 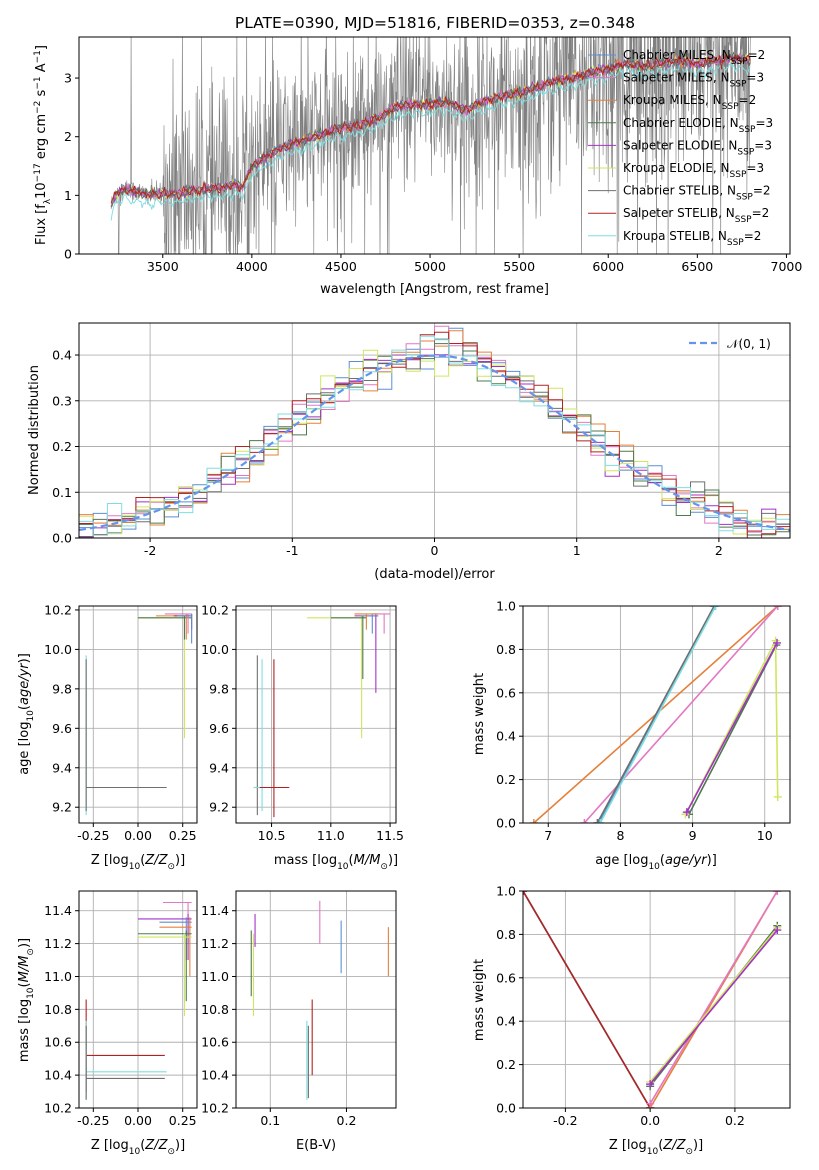 What do you see at coordinates (698, 125) in the screenshot?
I see `legend-label: Chabrier ELODIE, NSSP=3` at bounding box center [698, 125].